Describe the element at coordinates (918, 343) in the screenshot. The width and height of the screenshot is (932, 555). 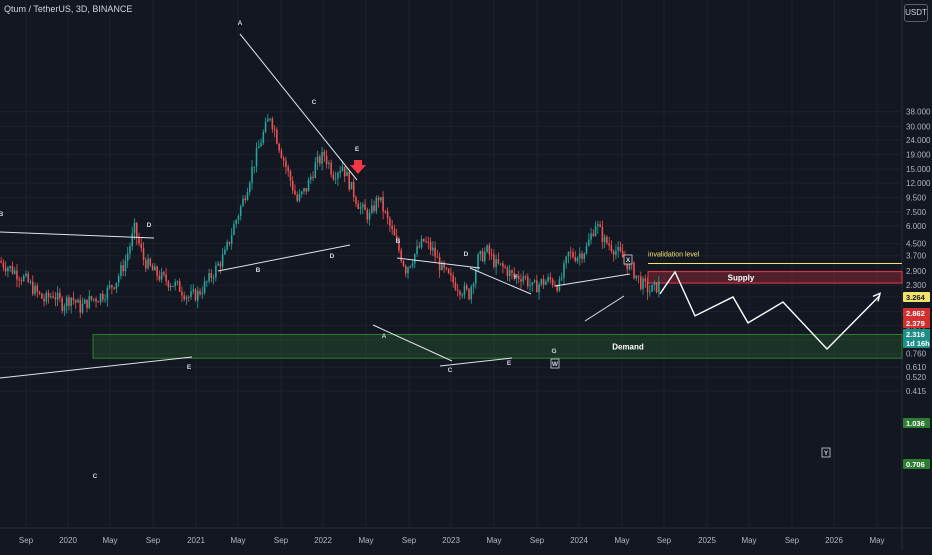
I see `price-tag-text: 1d 16h` at that location.